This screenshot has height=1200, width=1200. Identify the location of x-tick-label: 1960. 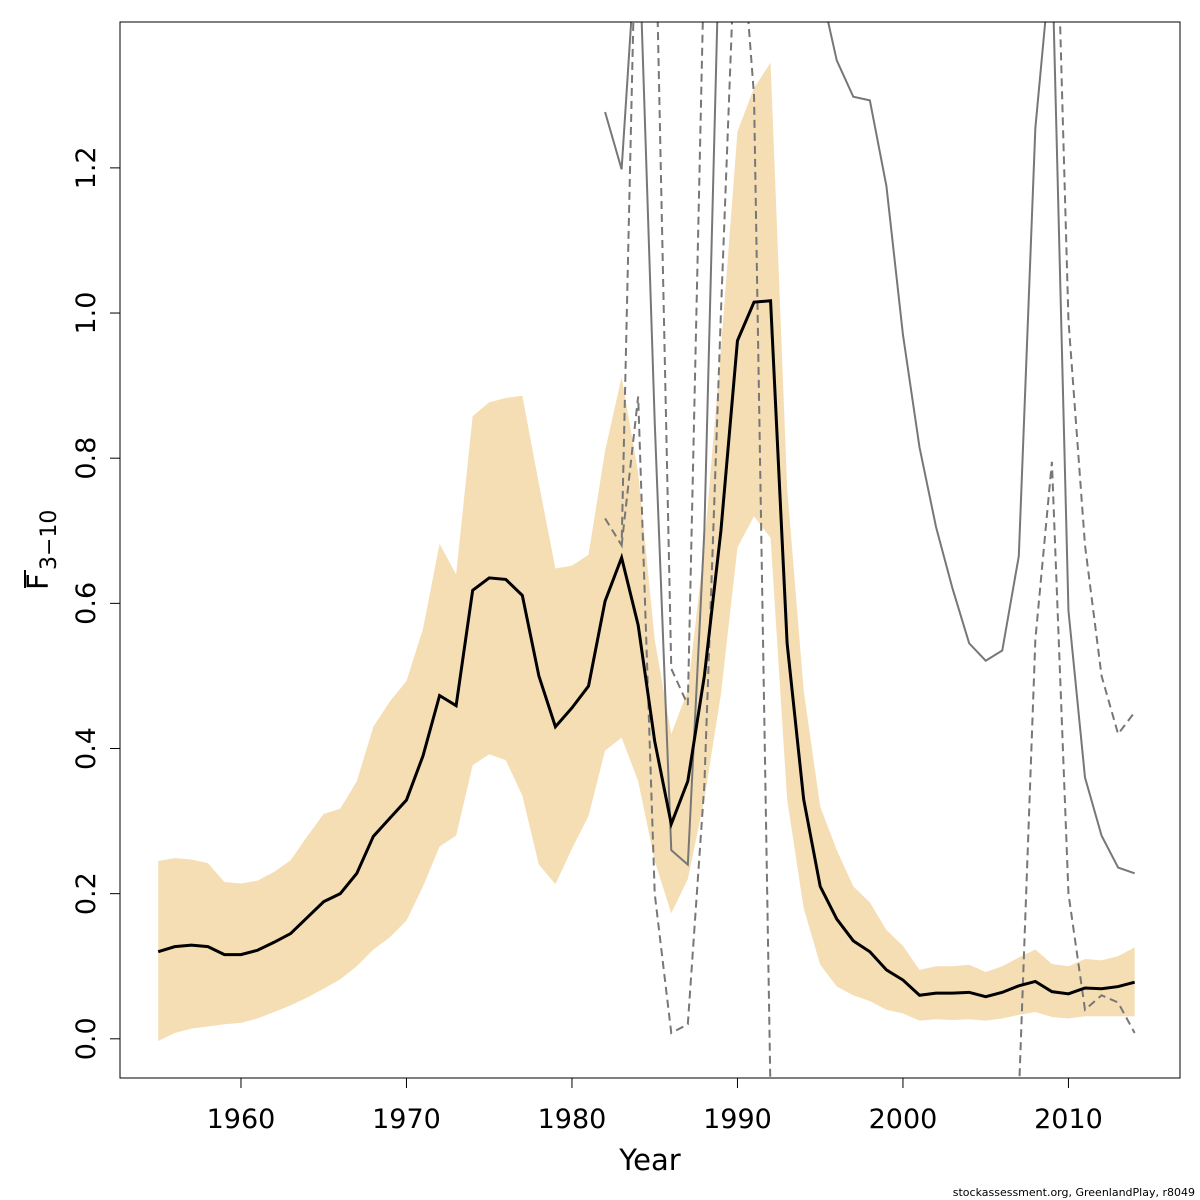
(241, 1119).